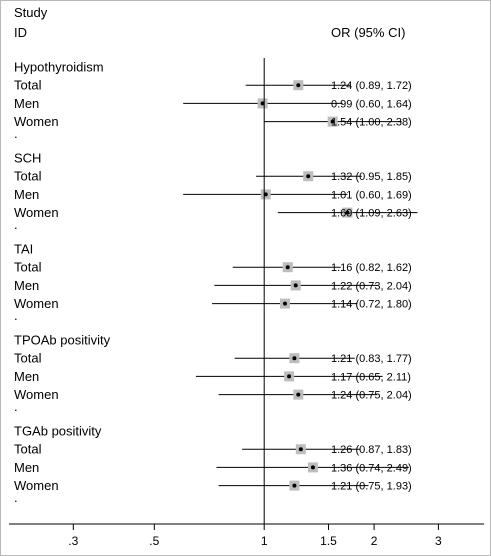 This screenshot has height=556, width=491. What do you see at coordinates (371, 177) in the screenshot?
I see `or-ci-value: 1.32 (0.95, 1.85)` at bounding box center [371, 177].